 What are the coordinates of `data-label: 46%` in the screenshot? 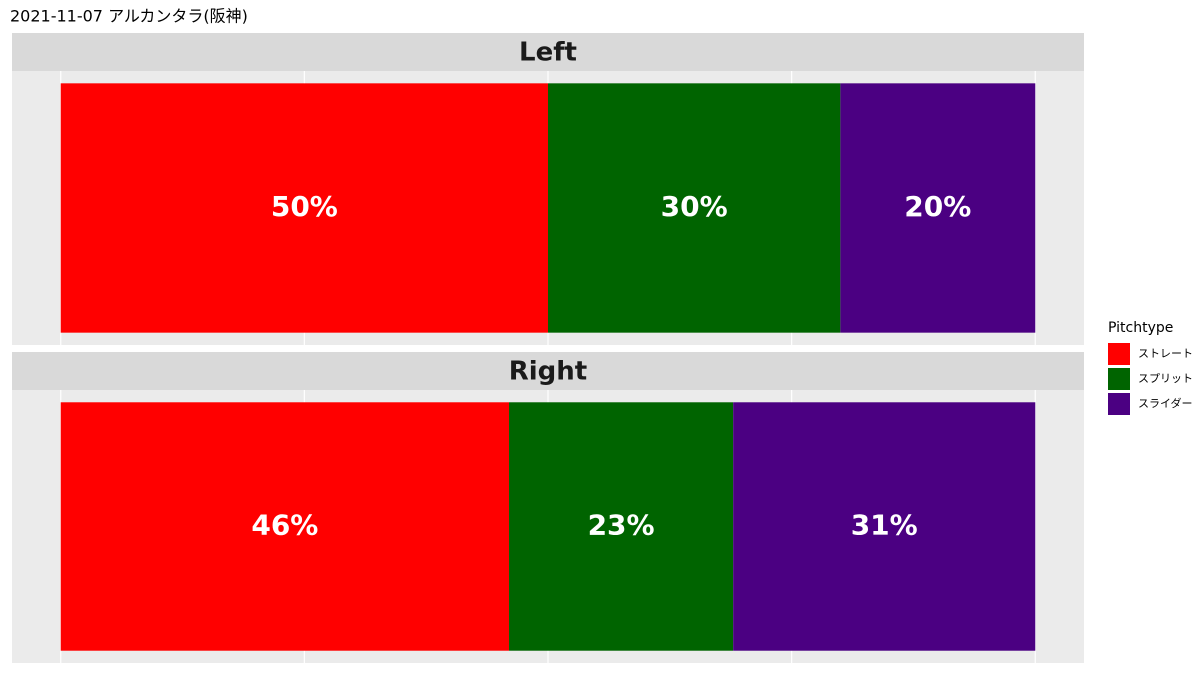 It's located at (284, 525).